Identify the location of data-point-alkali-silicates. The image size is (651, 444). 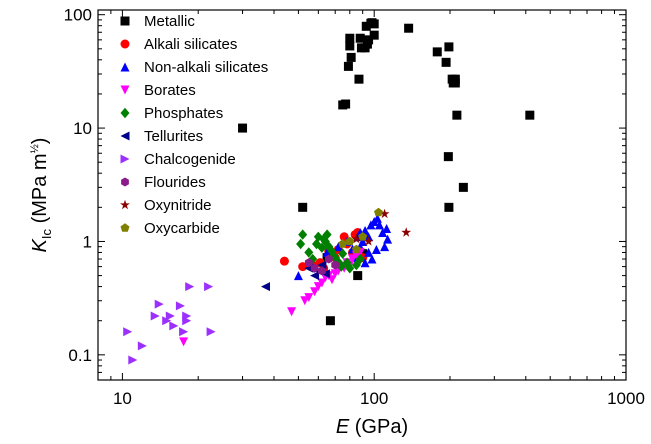
(284, 261).